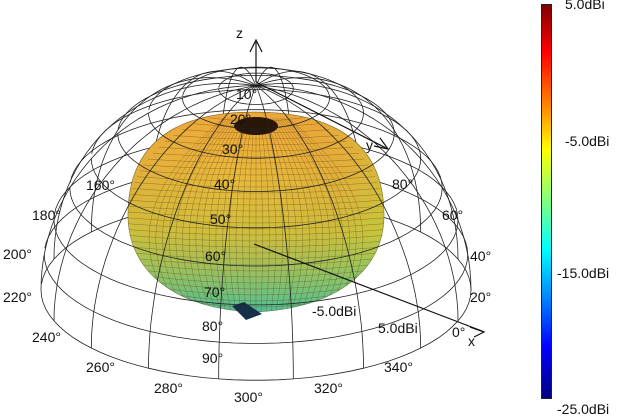 This screenshot has width=622, height=419. I want to click on elevation-label-40: 40°, so click(224, 184).